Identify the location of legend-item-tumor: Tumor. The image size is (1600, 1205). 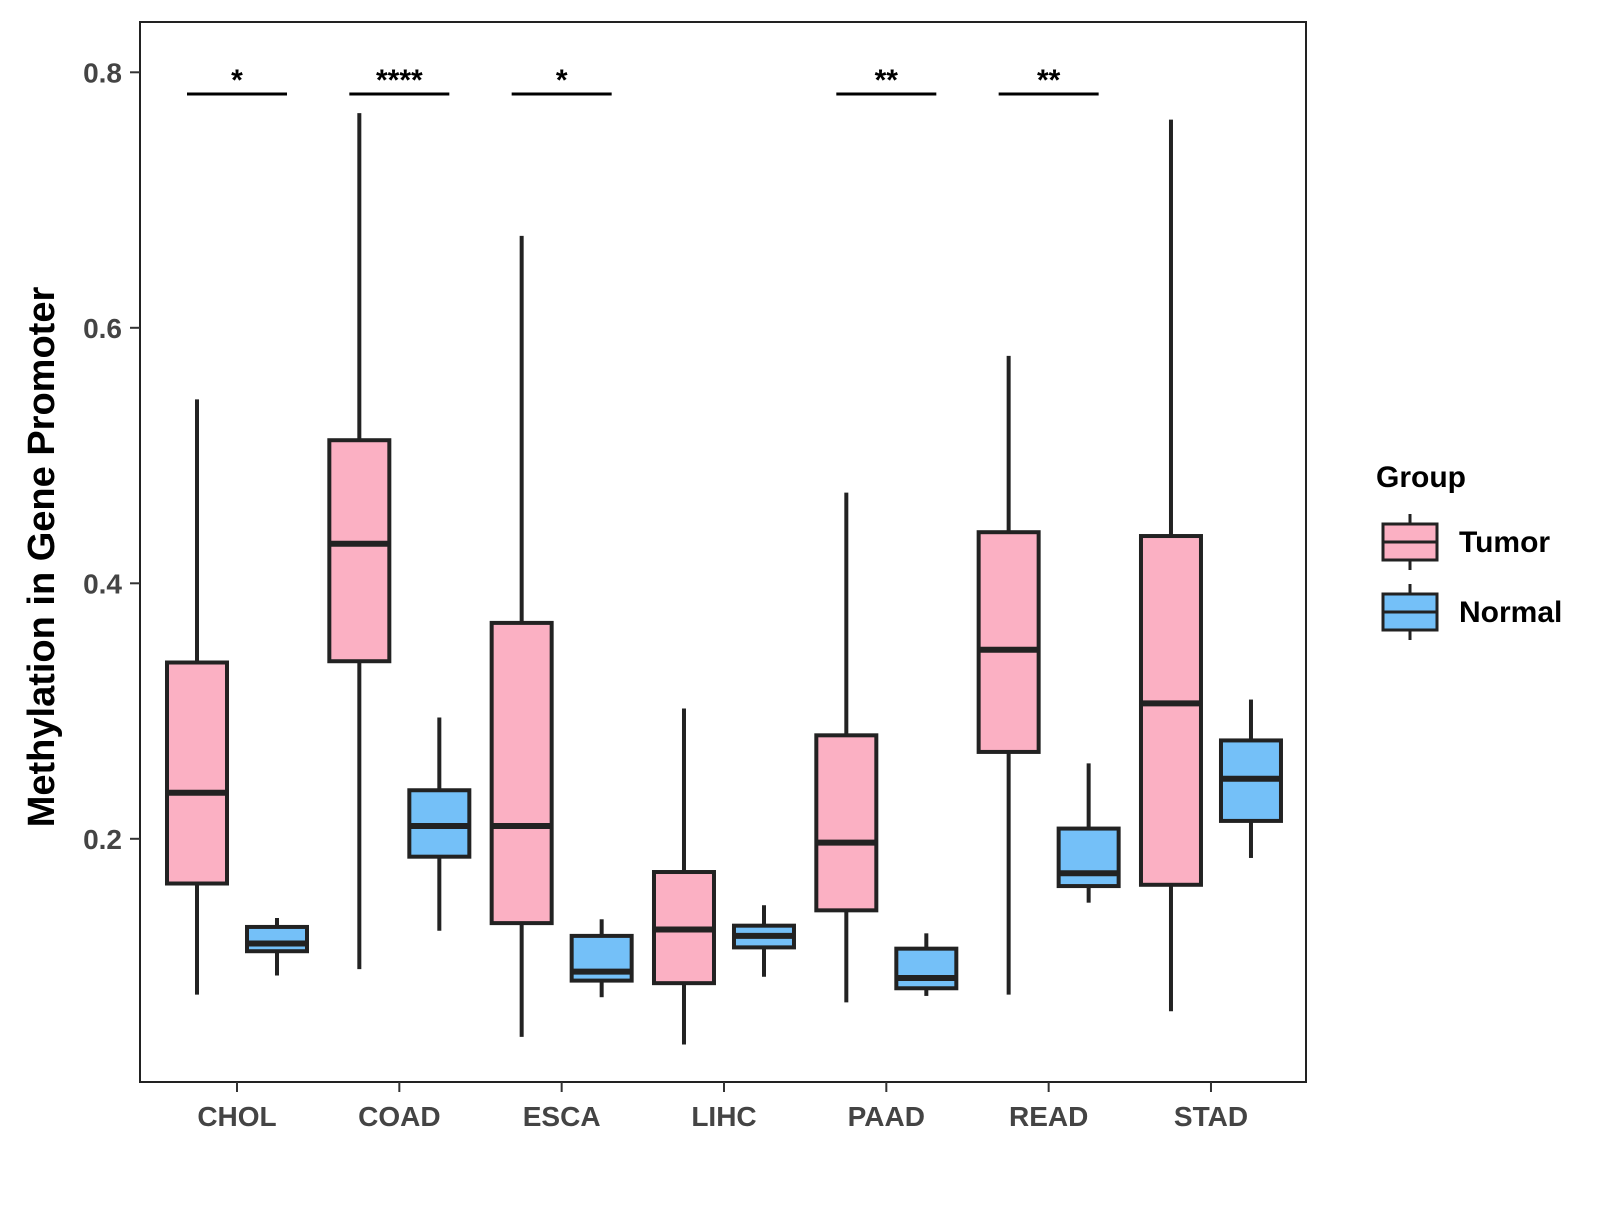
(1465, 542).